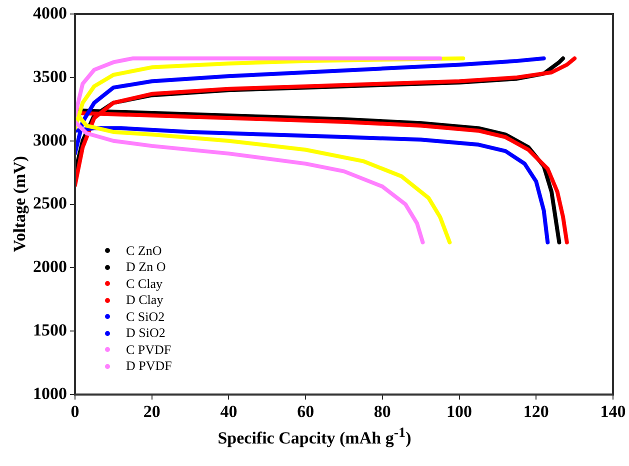 The height and width of the screenshot is (466, 629). Describe the element at coordinates (459, 412) in the screenshot. I see `x-tick-label: 100` at that location.